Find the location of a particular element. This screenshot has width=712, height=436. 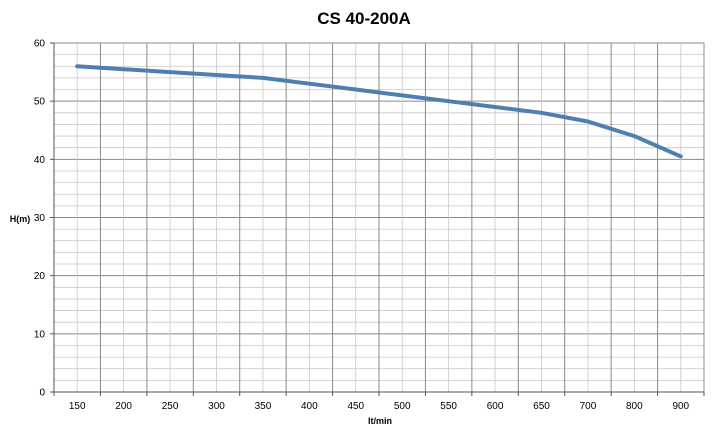

x-tick-label: 200 is located at coordinates (123, 406).